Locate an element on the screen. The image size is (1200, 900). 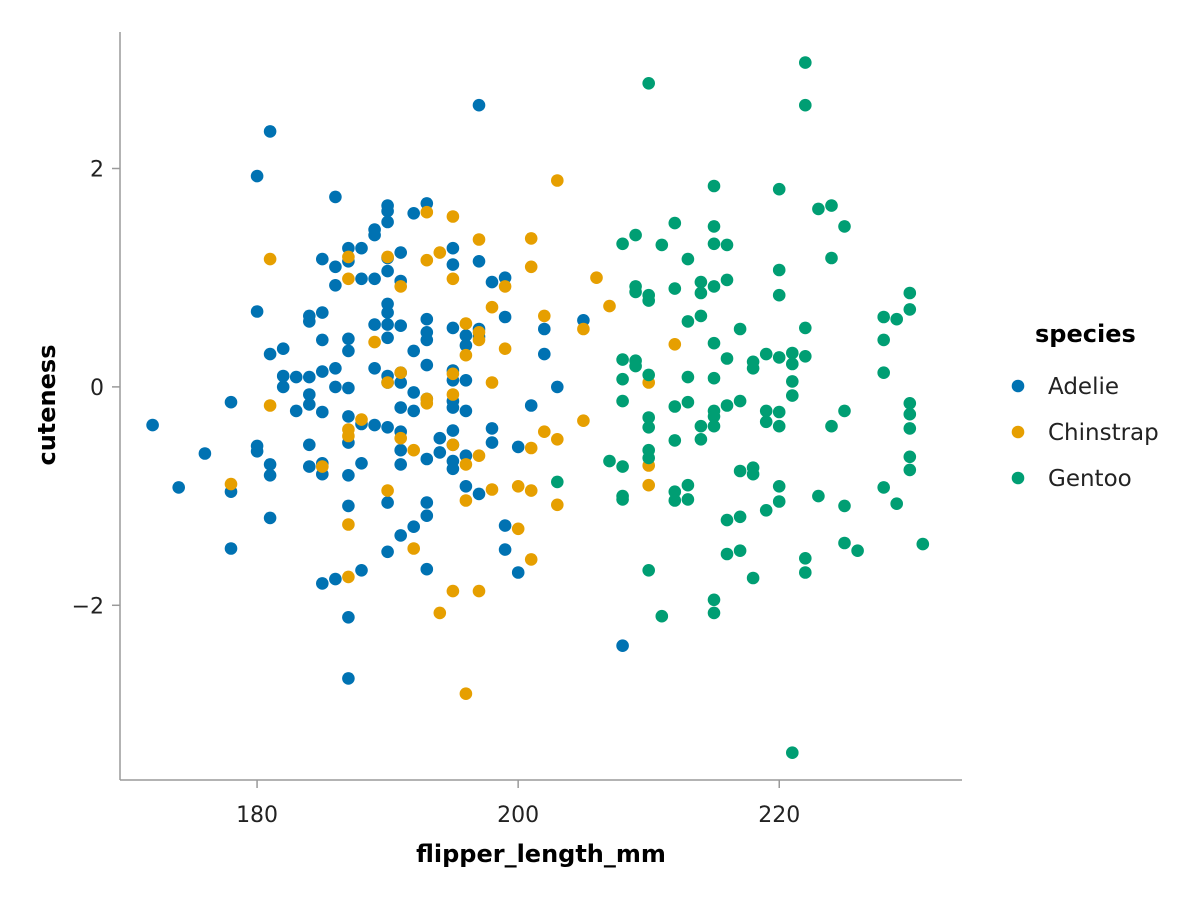
y-tick-label: −2 is located at coordinates (88, 606).